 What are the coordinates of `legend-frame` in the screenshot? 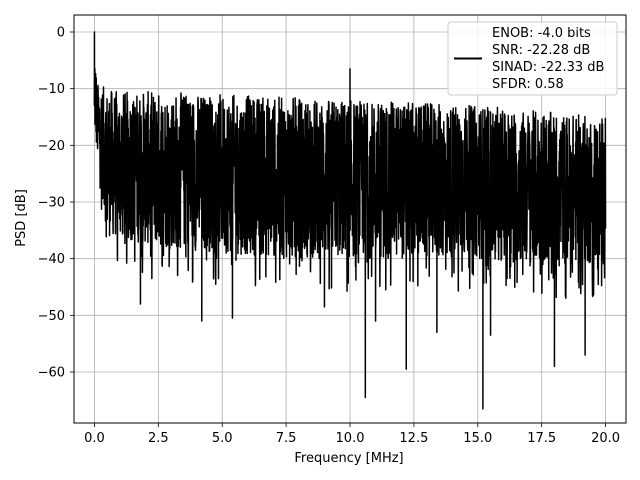 It's located at (532, 58).